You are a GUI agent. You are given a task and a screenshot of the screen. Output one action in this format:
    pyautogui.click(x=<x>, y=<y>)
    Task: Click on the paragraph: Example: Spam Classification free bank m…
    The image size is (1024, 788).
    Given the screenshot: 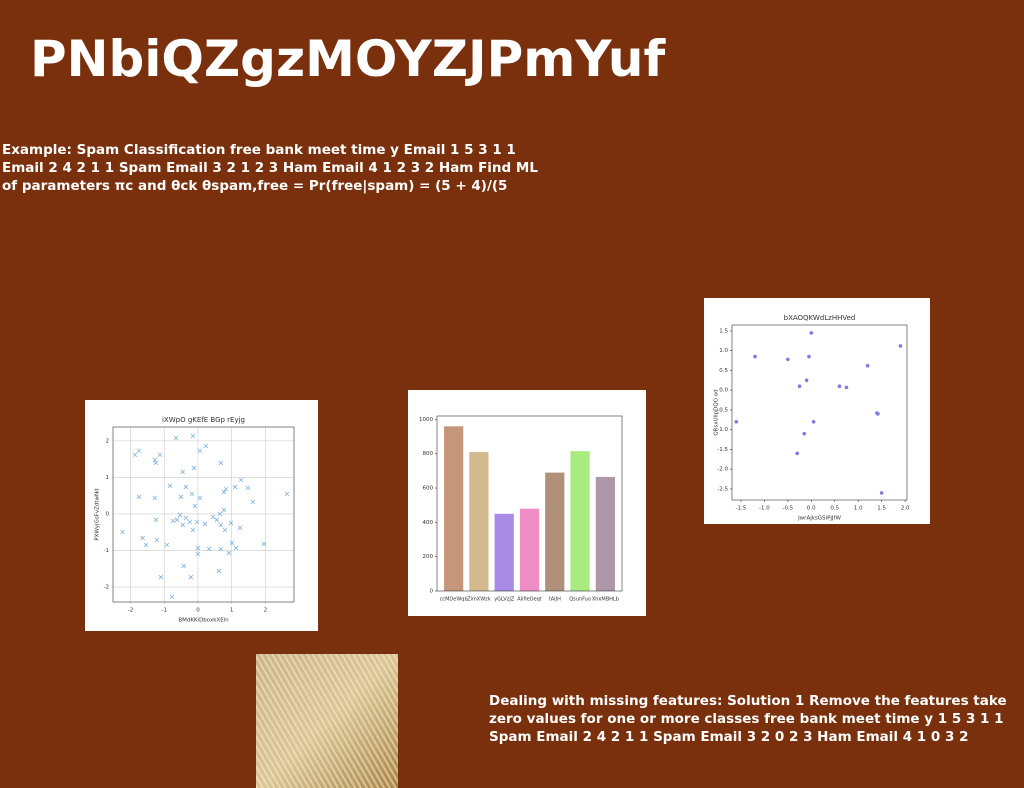 What is the action you would take?
    pyautogui.click(x=270, y=168)
    